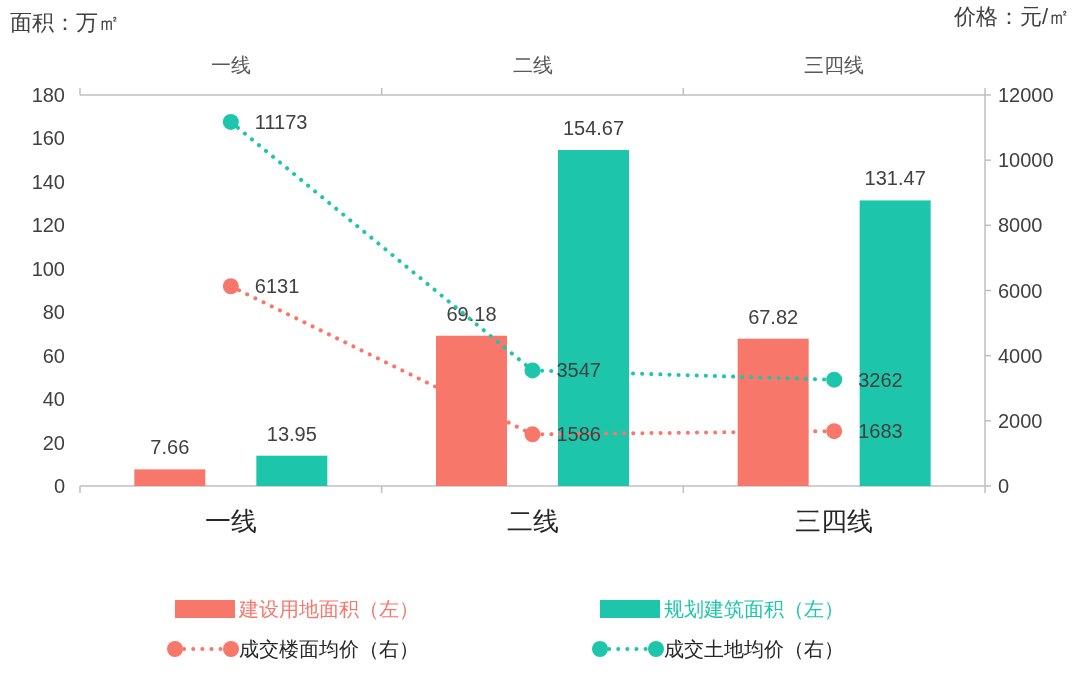 Image resolution: width=1080 pixels, height=676 pixels. I want to click on data-label: 6131, so click(277, 286).